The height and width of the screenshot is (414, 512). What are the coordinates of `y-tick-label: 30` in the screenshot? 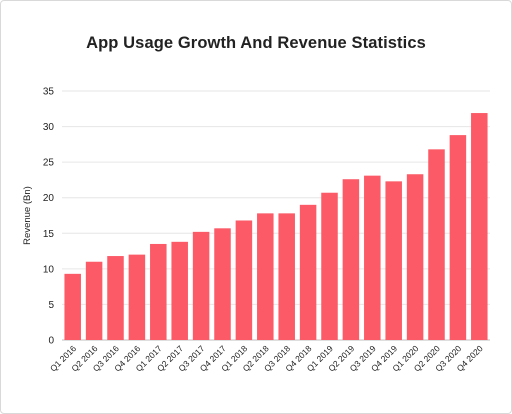 It's located at (49, 127).